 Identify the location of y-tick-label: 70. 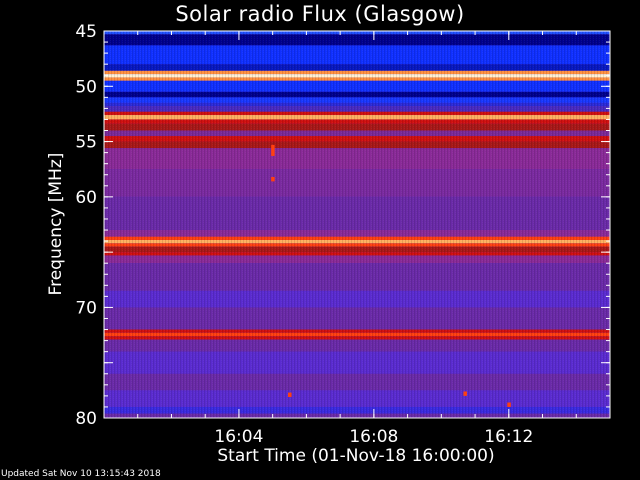
(86, 308).